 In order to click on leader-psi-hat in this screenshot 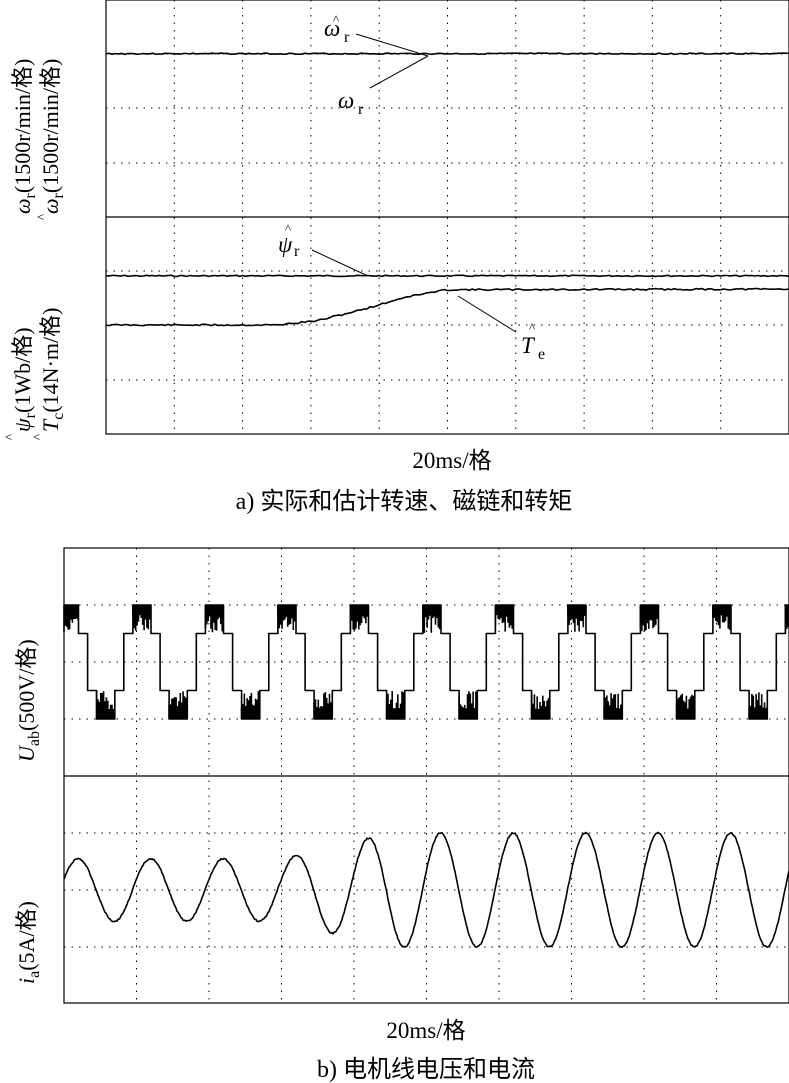, I will do `click(340, 263)`.